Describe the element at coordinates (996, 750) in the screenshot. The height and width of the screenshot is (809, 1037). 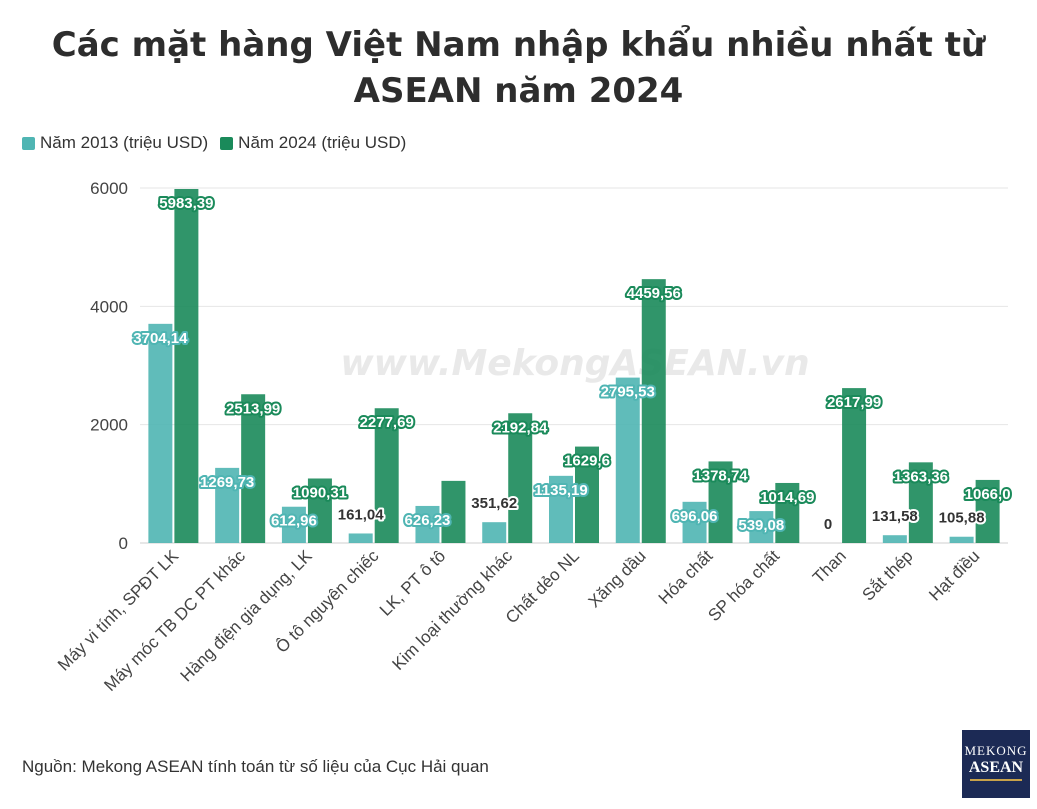
I see `logo-line-1: MEKONG` at that location.